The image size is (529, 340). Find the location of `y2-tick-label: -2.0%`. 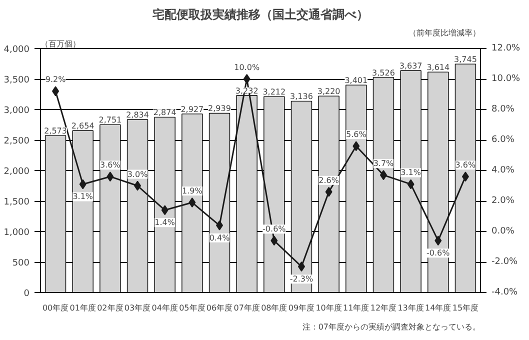

y2-tick-label: -2.0% is located at coordinates (505, 262).